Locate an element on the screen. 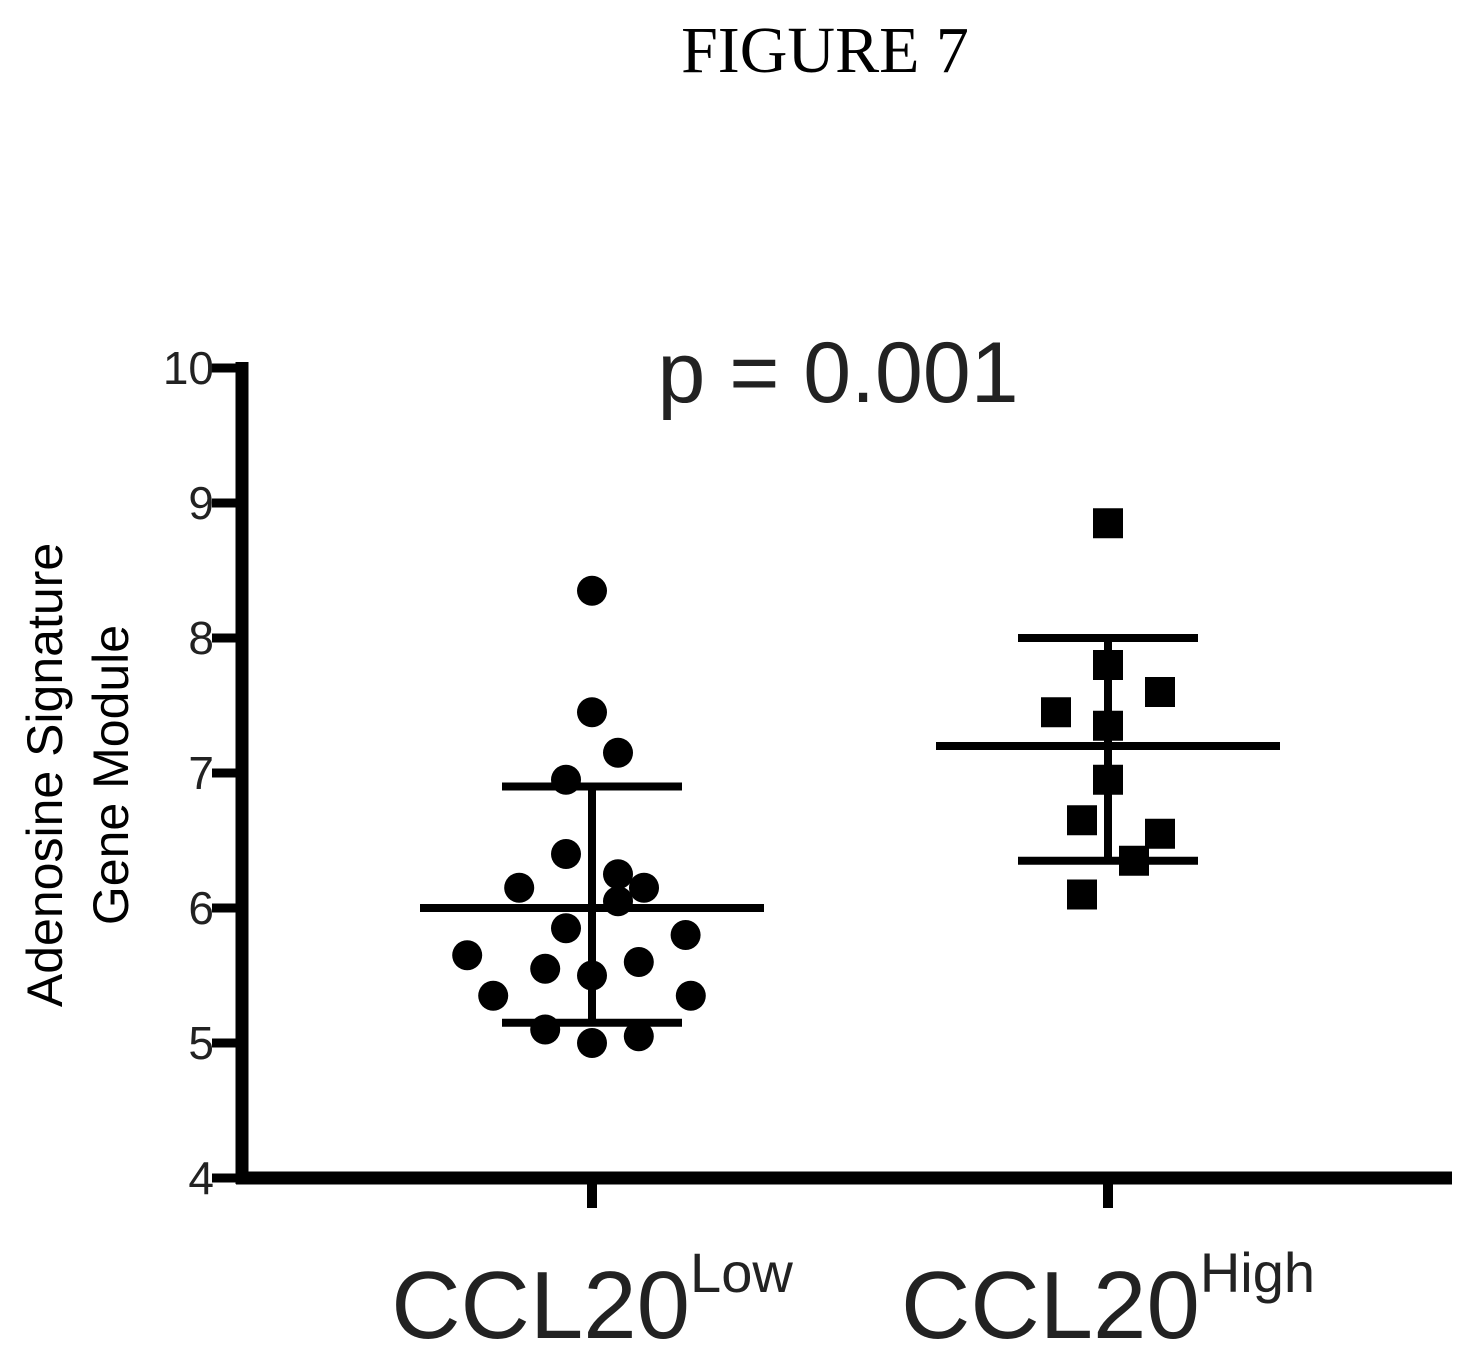 The image size is (1477, 1366). x-category-label-superscript: Low is located at coordinates (741, 1272).